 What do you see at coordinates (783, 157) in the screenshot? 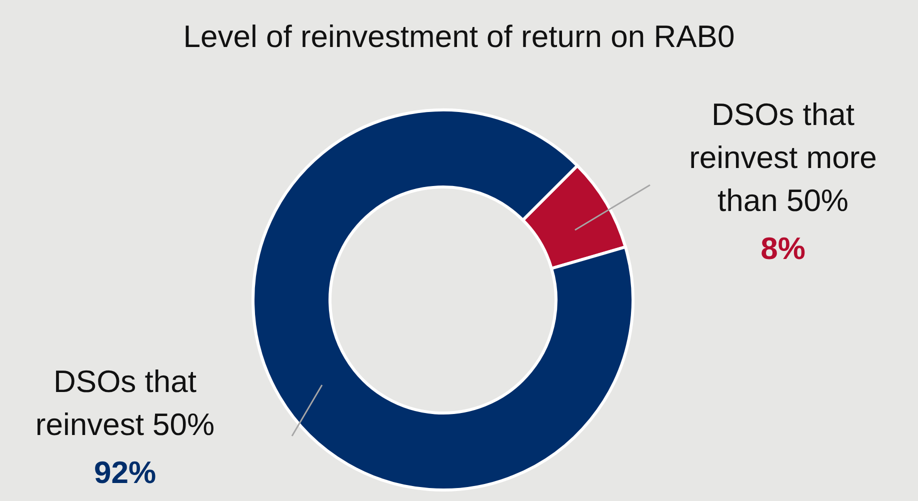
I see `slice-label: DSOs that reinvest more than 50%` at bounding box center [783, 157].